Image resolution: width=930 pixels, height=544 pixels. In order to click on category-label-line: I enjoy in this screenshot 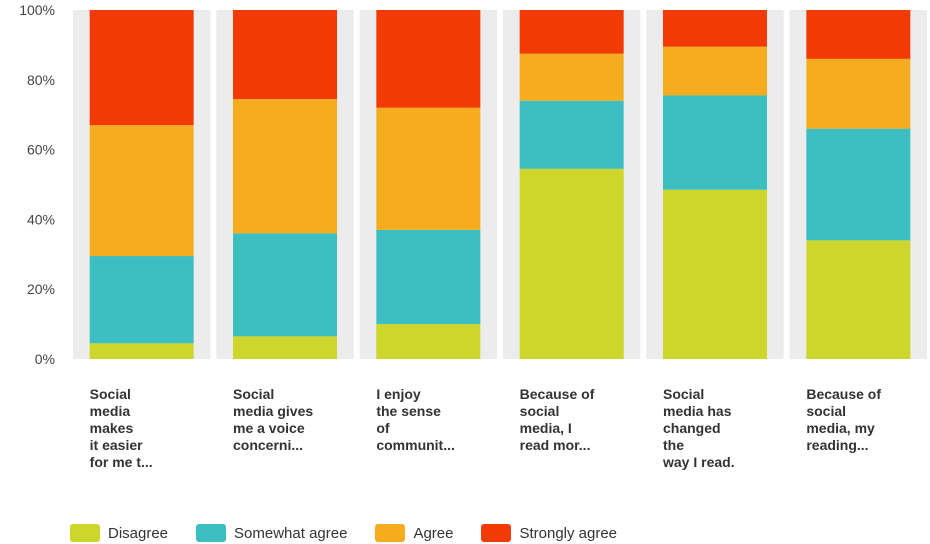, I will do `click(398, 394)`.